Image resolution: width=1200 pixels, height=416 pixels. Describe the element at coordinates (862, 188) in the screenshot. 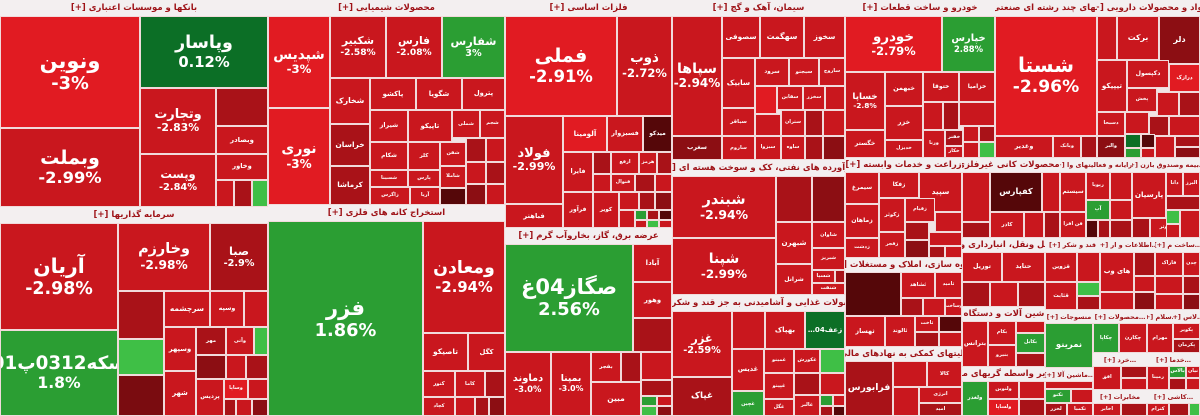

I see `tile-سیمرغ: سیمرغ` at that location.